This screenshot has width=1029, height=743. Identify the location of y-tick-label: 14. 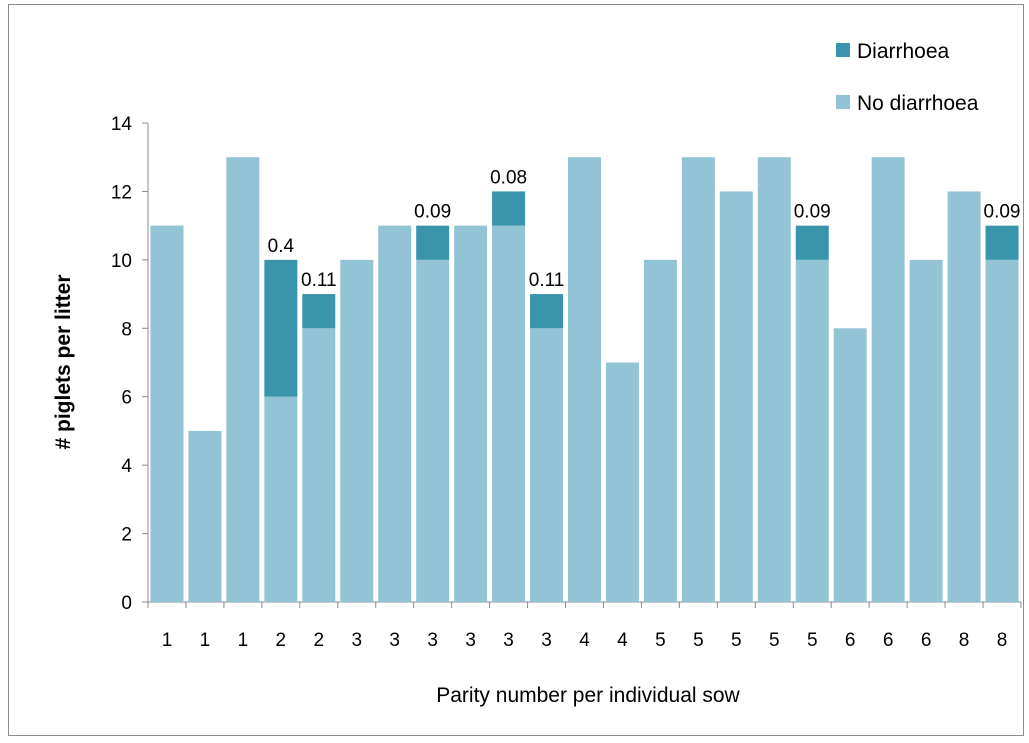
(122, 124).